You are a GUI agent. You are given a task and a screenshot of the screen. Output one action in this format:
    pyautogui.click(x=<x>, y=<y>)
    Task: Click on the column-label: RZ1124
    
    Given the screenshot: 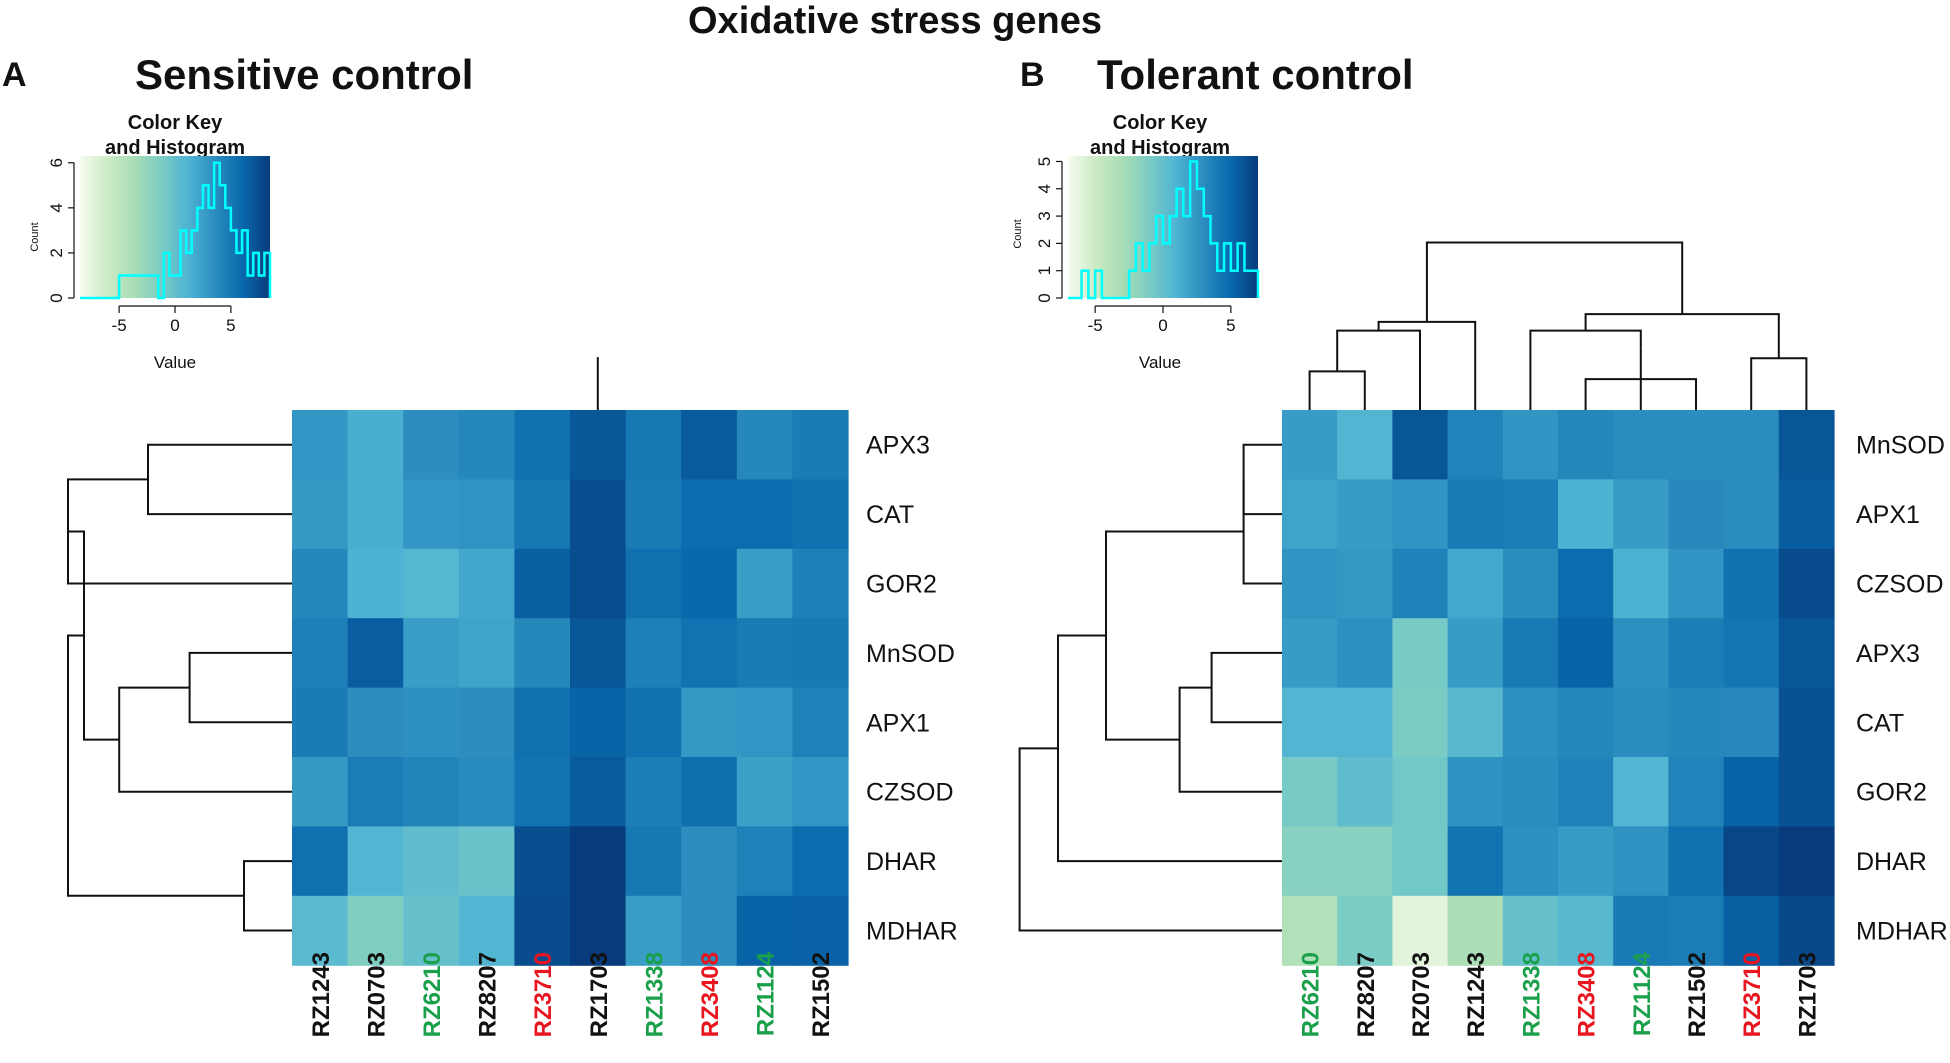 What is the action you would take?
    pyautogui.click(x=766, y=993)
    